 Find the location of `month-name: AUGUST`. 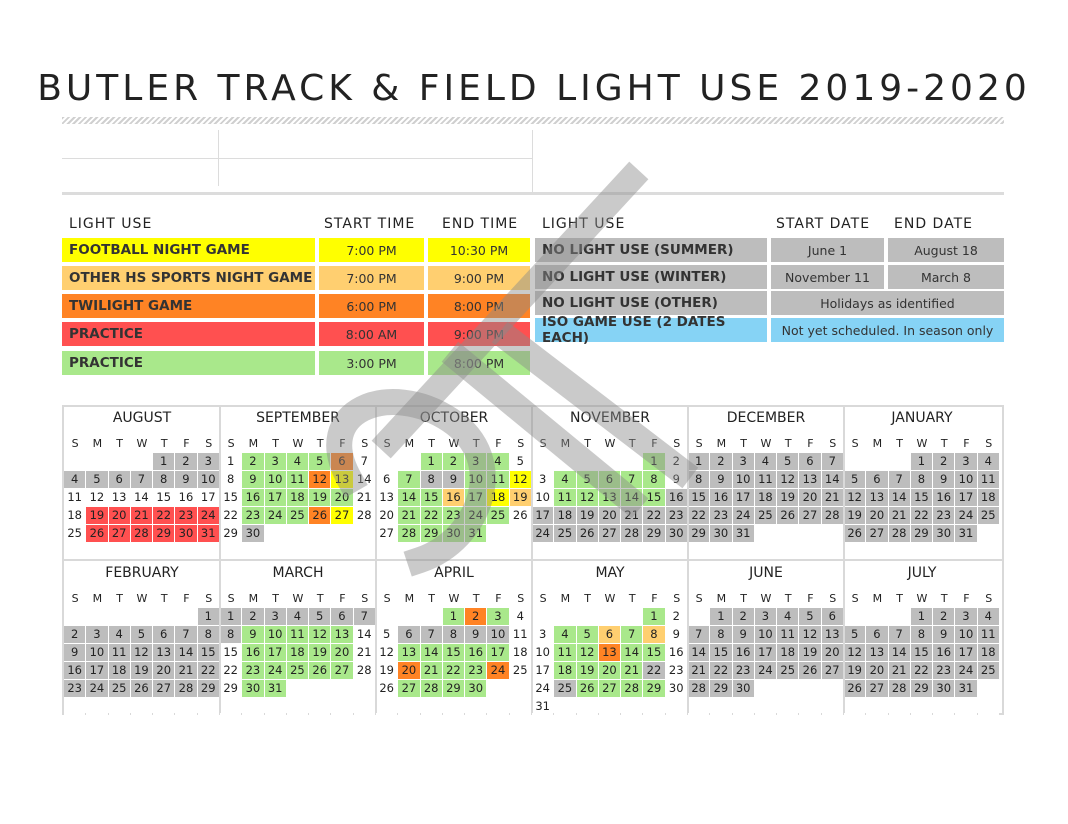

month-name: AUGUST is located at coordinates (142, 418).